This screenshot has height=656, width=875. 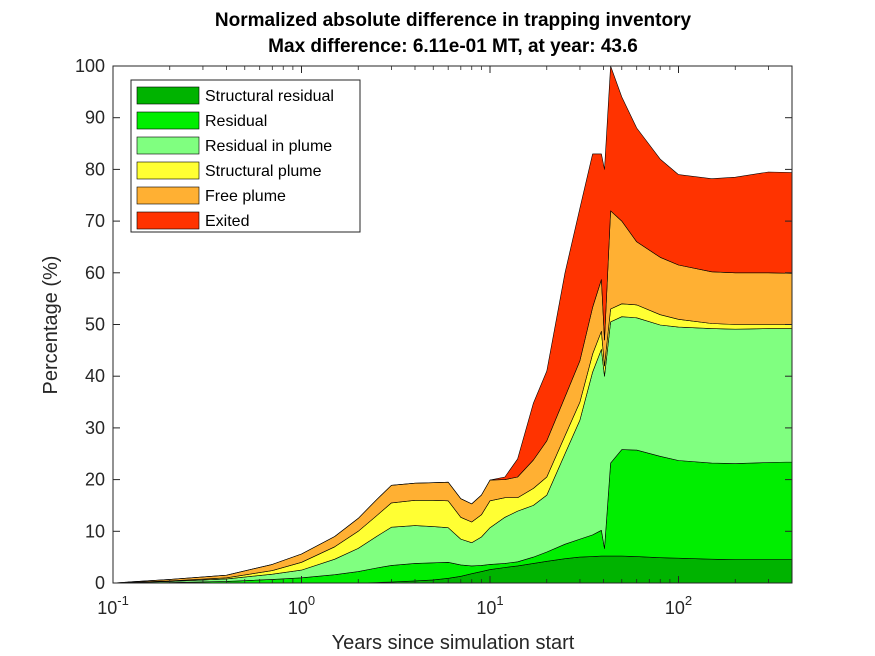 I want to click on x-tick-label: 10⁻¹, so click(x=113, y=605).